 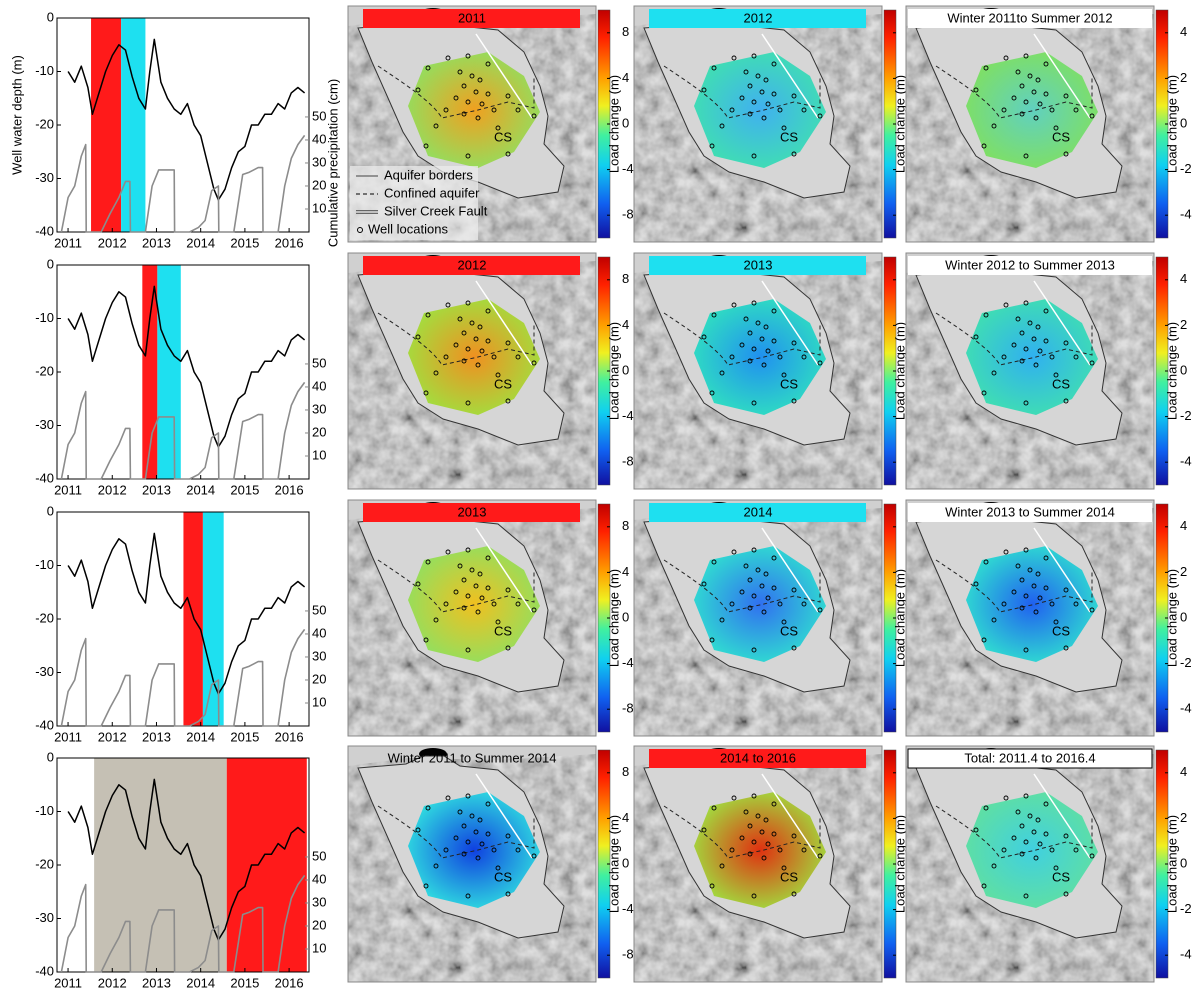 What do you see at coordinates (244, 736) in the screenshot?
I see `x-tick-label: 2015` at bounding box center [244, 736].